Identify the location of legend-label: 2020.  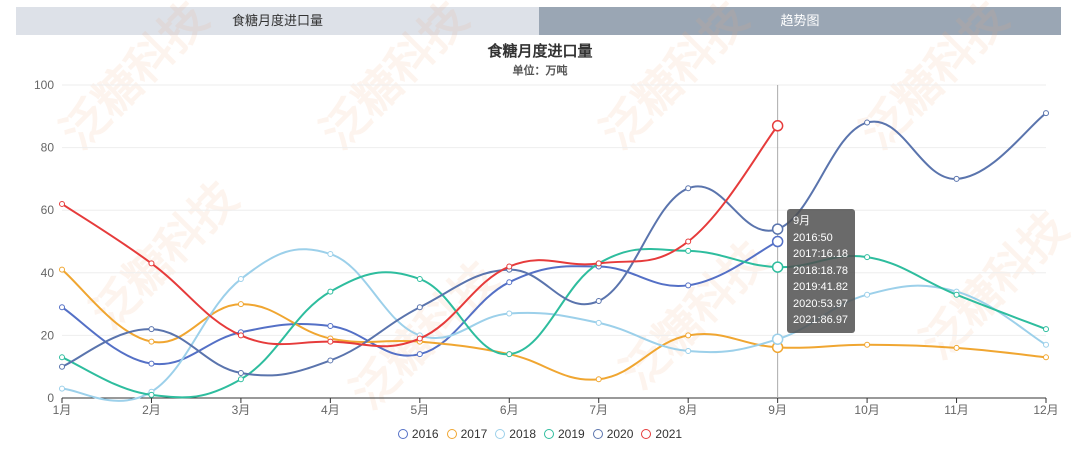
(620, 434).